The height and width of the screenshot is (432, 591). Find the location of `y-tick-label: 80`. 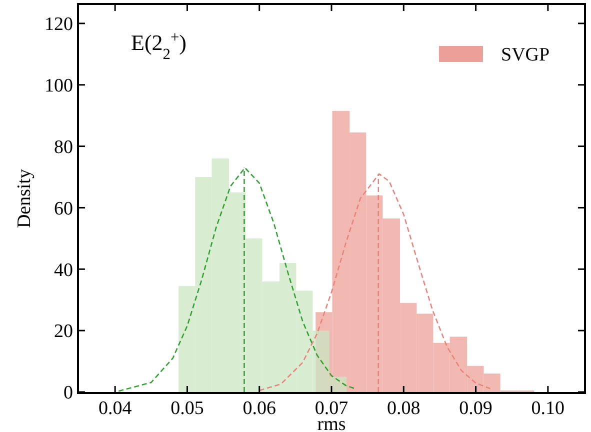

y-tick-label: 80 is located at coordinates (63, 147).